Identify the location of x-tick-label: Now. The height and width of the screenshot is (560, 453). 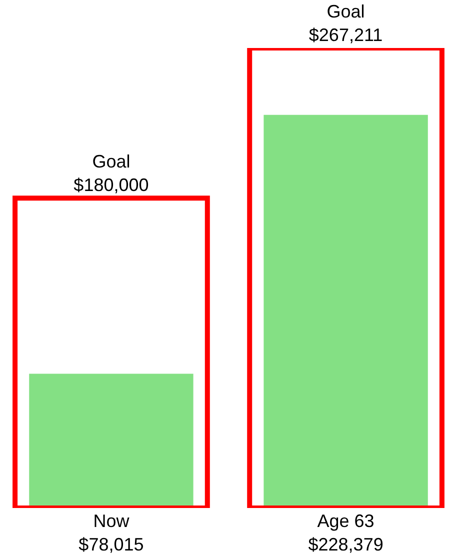
(111, 521).